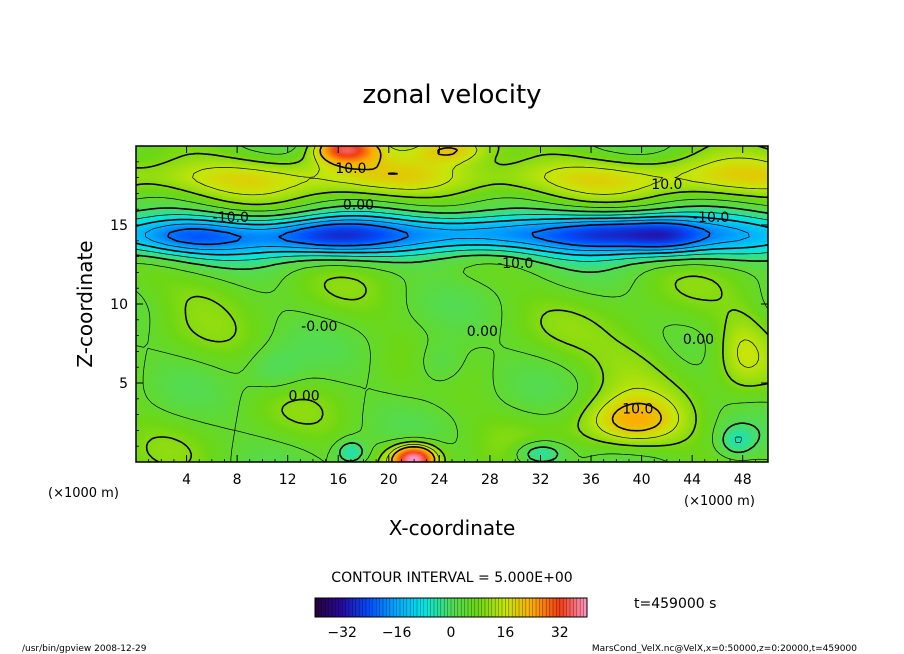 The image size is (904, 654). I want to click on x-axis-title: X-coordinate, so click(452, 528).